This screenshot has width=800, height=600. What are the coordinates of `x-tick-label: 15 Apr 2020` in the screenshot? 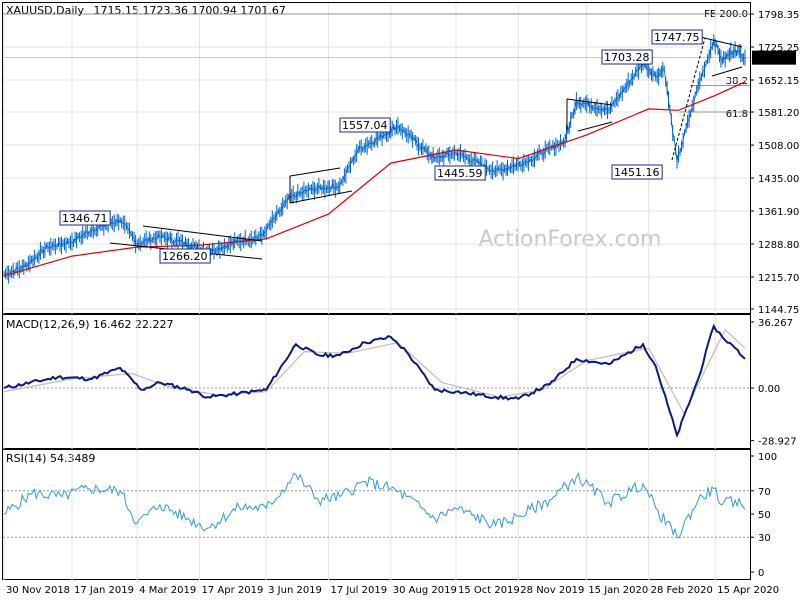 It's located at (748, 590).